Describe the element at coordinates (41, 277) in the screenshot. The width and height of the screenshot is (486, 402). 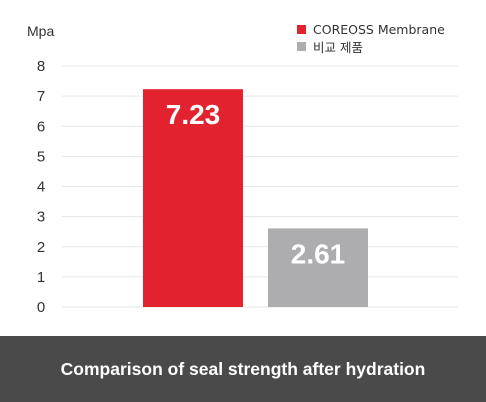
I see `y-tick-label: 1` at that location.